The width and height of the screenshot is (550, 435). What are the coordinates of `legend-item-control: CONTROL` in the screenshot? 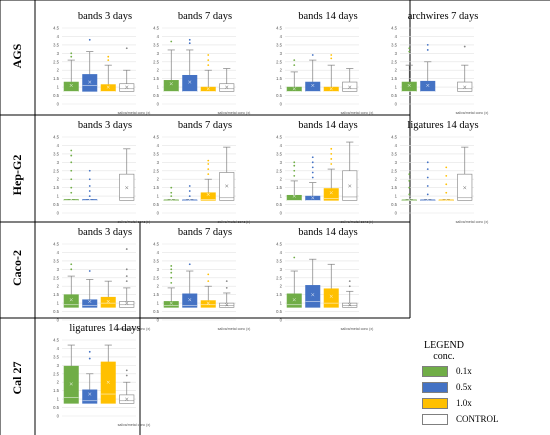 It's located at (477, 420).